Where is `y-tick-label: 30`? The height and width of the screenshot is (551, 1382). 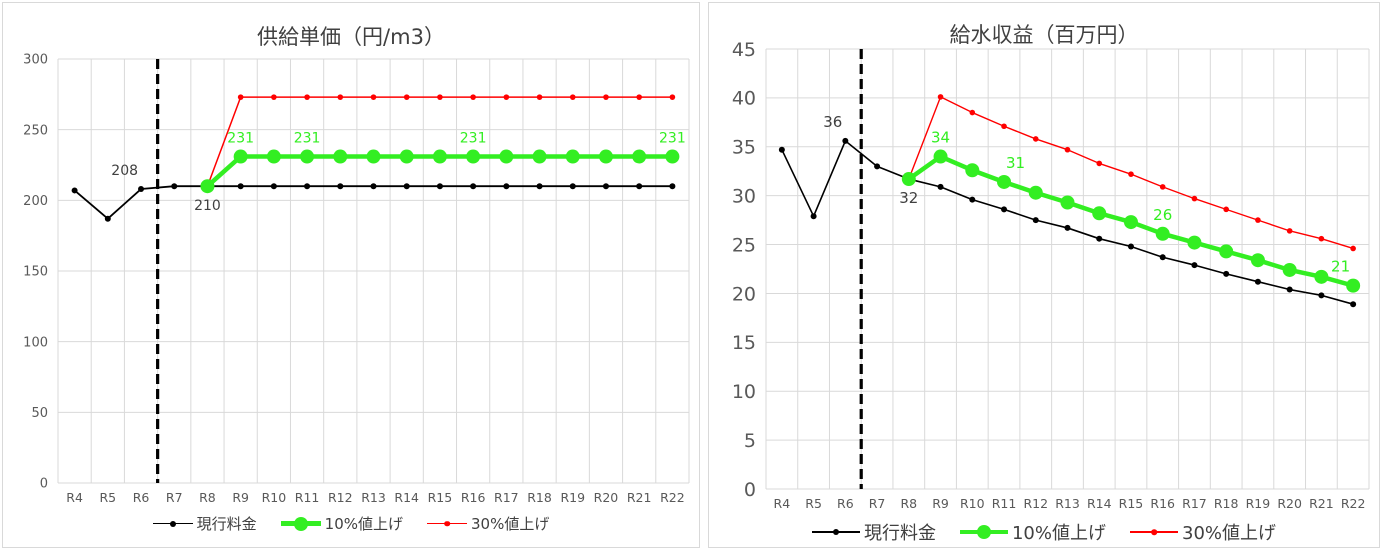
y-tick-label: 30 is located at coordinates (744, 197).